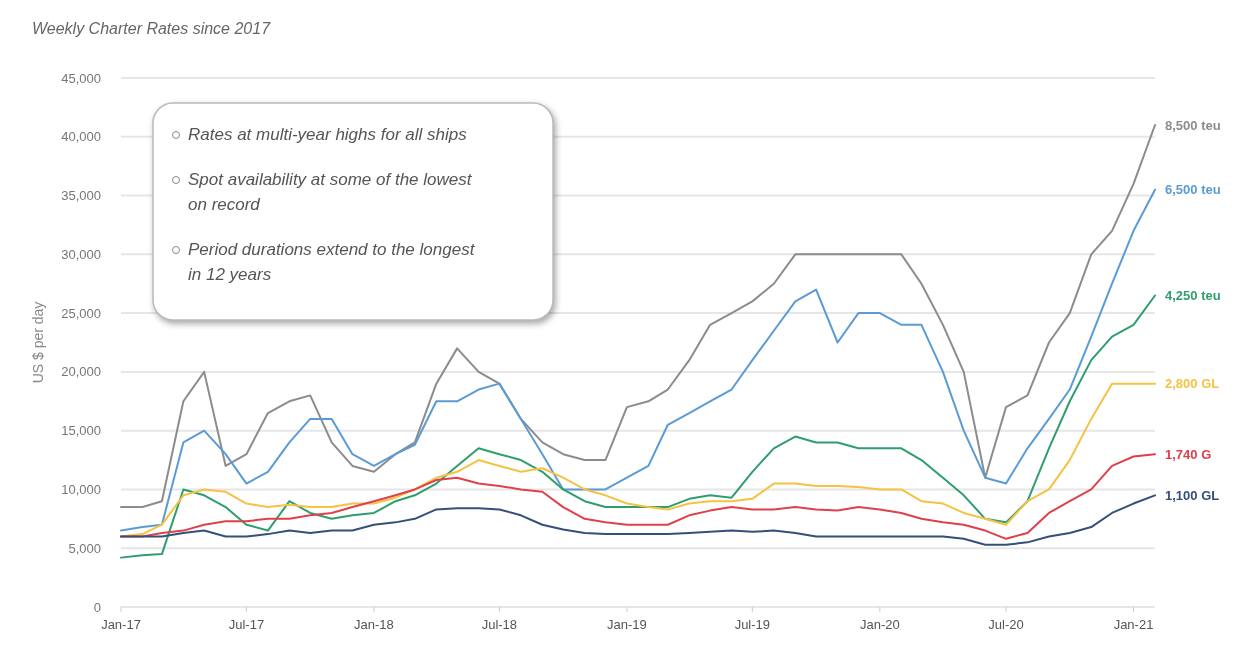 Image resolution: width=1238 pixels, height=665 pixels. I want to click on series-label: 1,740 G, so click(1188, 454).